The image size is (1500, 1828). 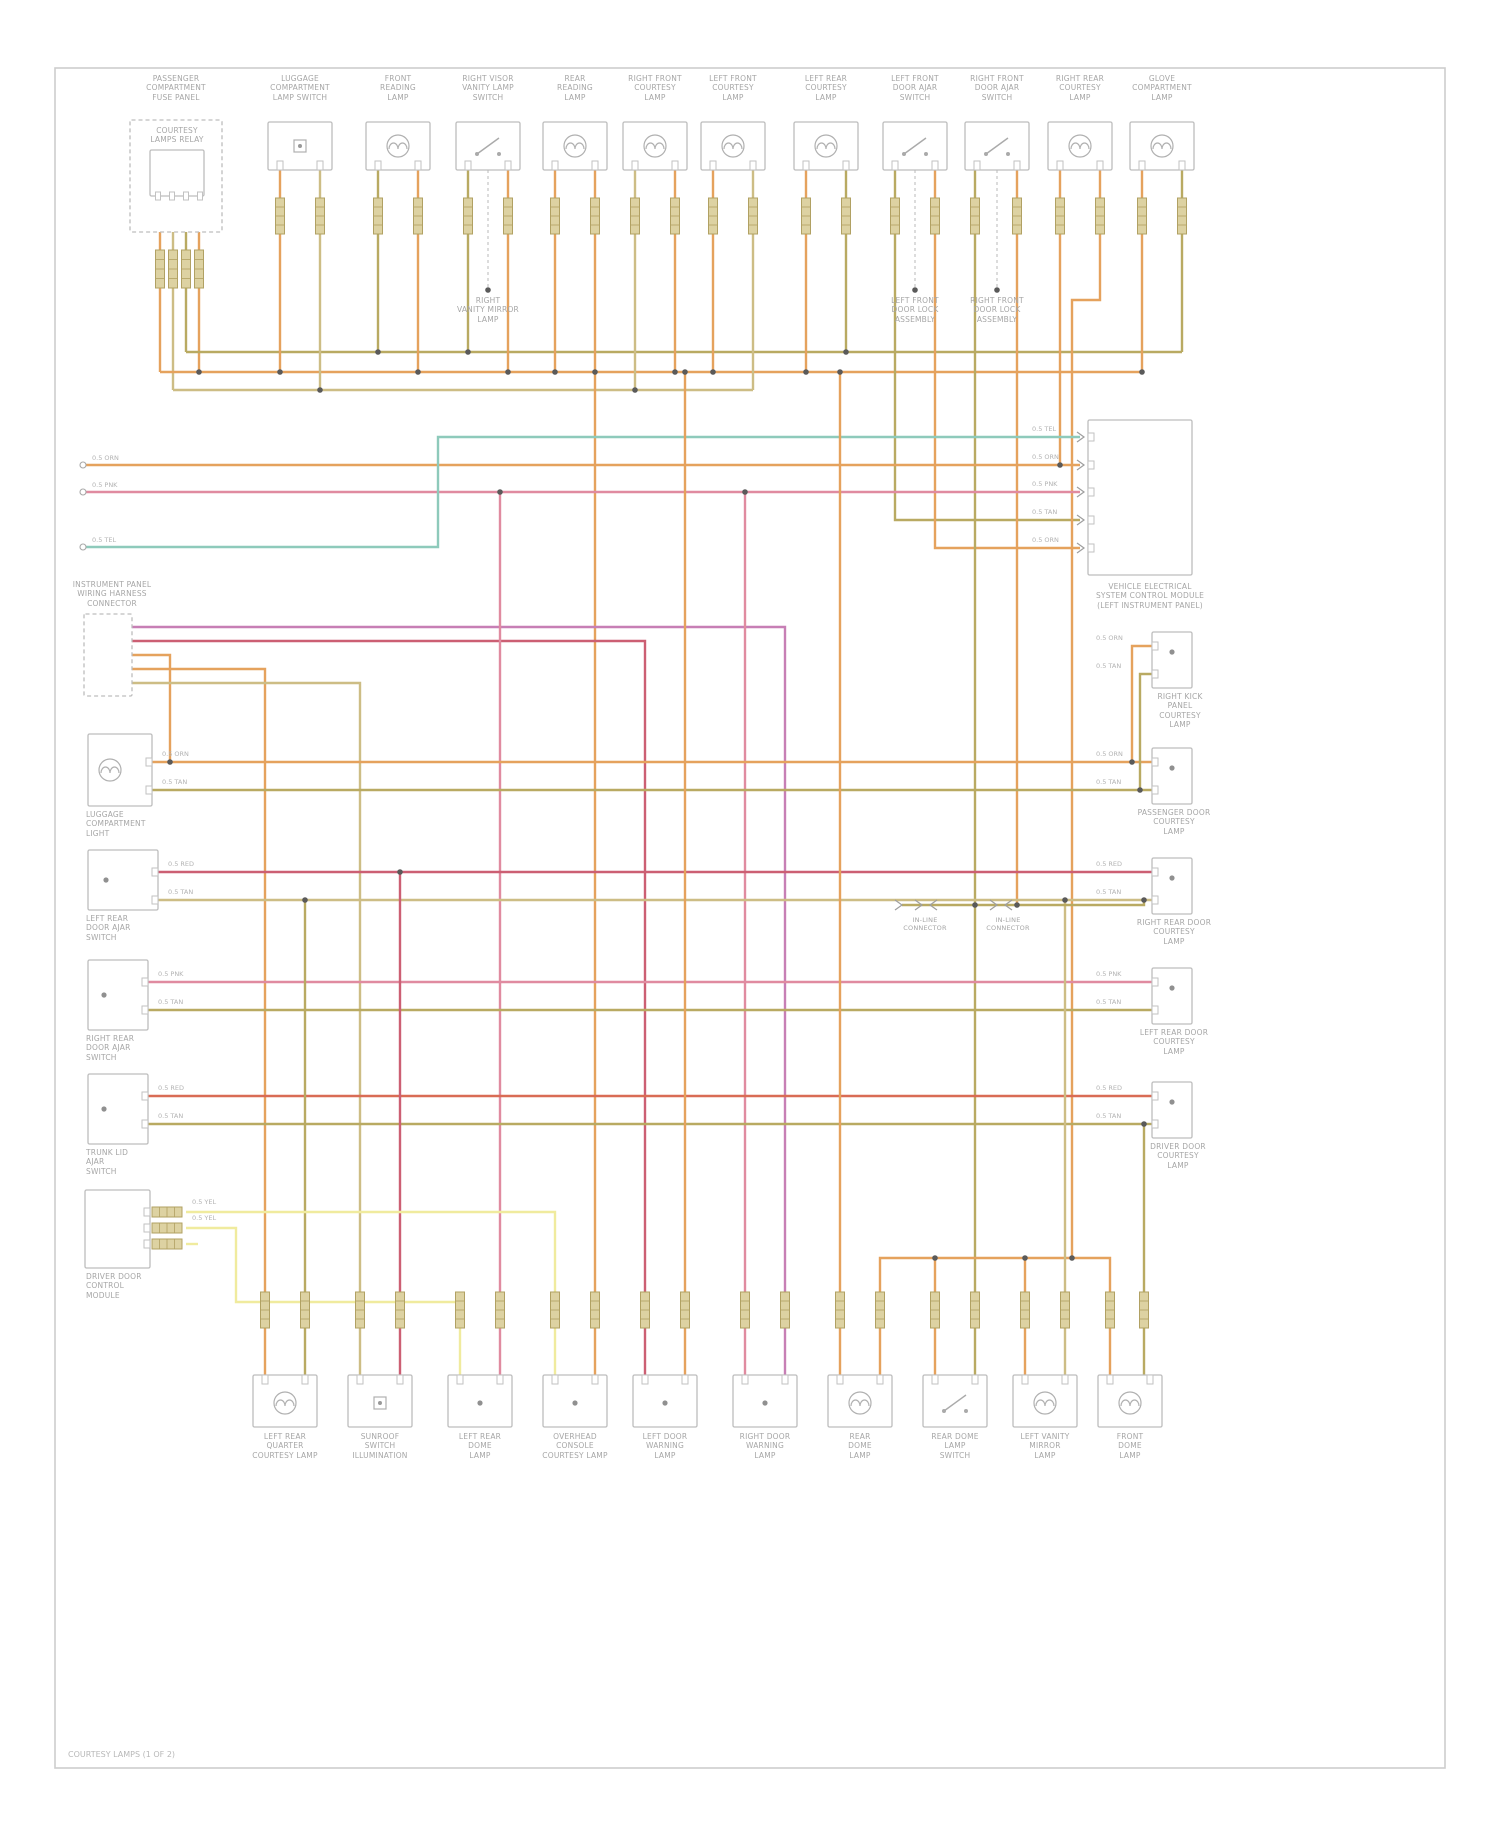 I want to click on wire-color-label: 0.5 TAN, so click(x=1109, y=892).